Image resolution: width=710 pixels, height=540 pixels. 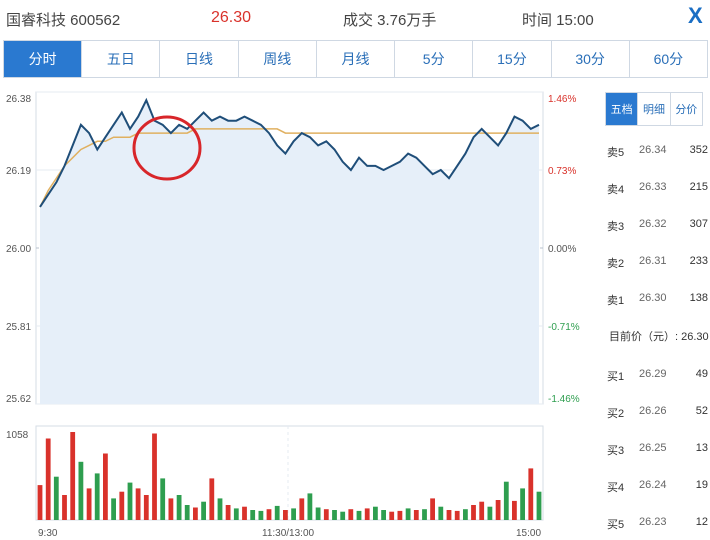 I want to click on tab-five-day: 五日, so click(x=121, y=59).